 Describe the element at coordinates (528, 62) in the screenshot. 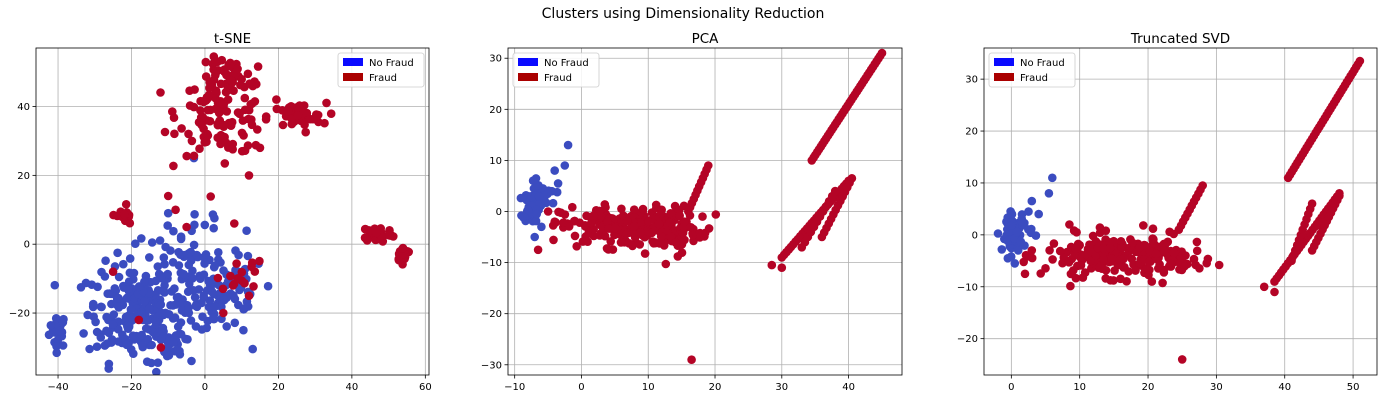

I see `pca-legend-swatch-no-fraud` at that location.